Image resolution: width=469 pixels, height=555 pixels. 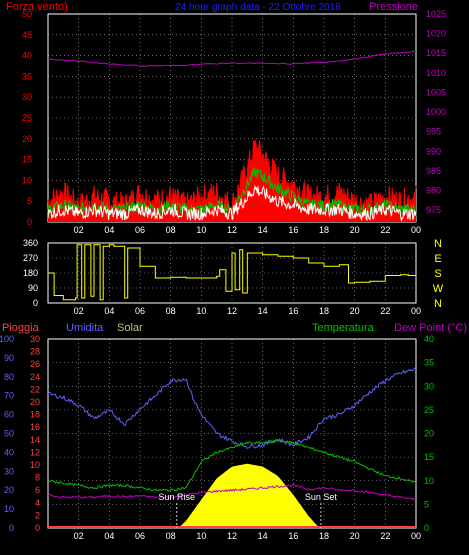 I want to click on sunrise-label: Sun Rise, so click(x=177, y=497).